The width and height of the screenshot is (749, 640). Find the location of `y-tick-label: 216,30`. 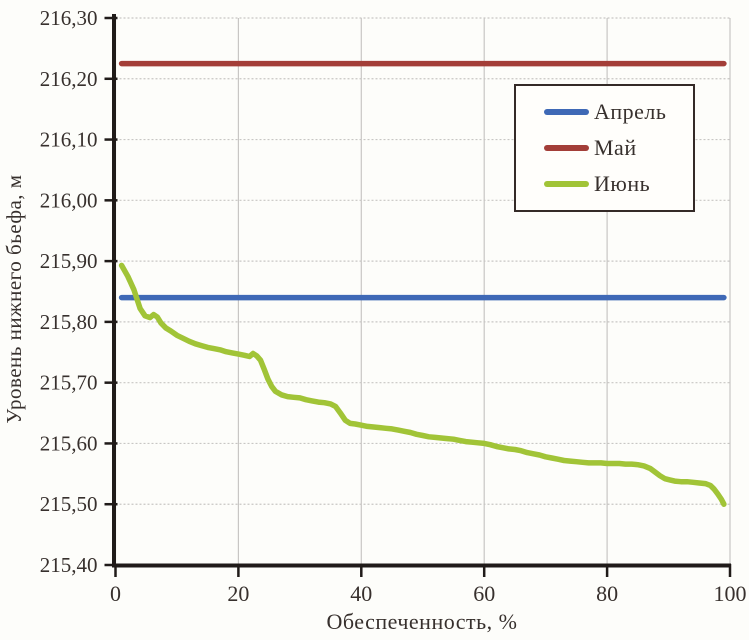

y-tick-label: 216,30 is located at coordinates (69, 18).